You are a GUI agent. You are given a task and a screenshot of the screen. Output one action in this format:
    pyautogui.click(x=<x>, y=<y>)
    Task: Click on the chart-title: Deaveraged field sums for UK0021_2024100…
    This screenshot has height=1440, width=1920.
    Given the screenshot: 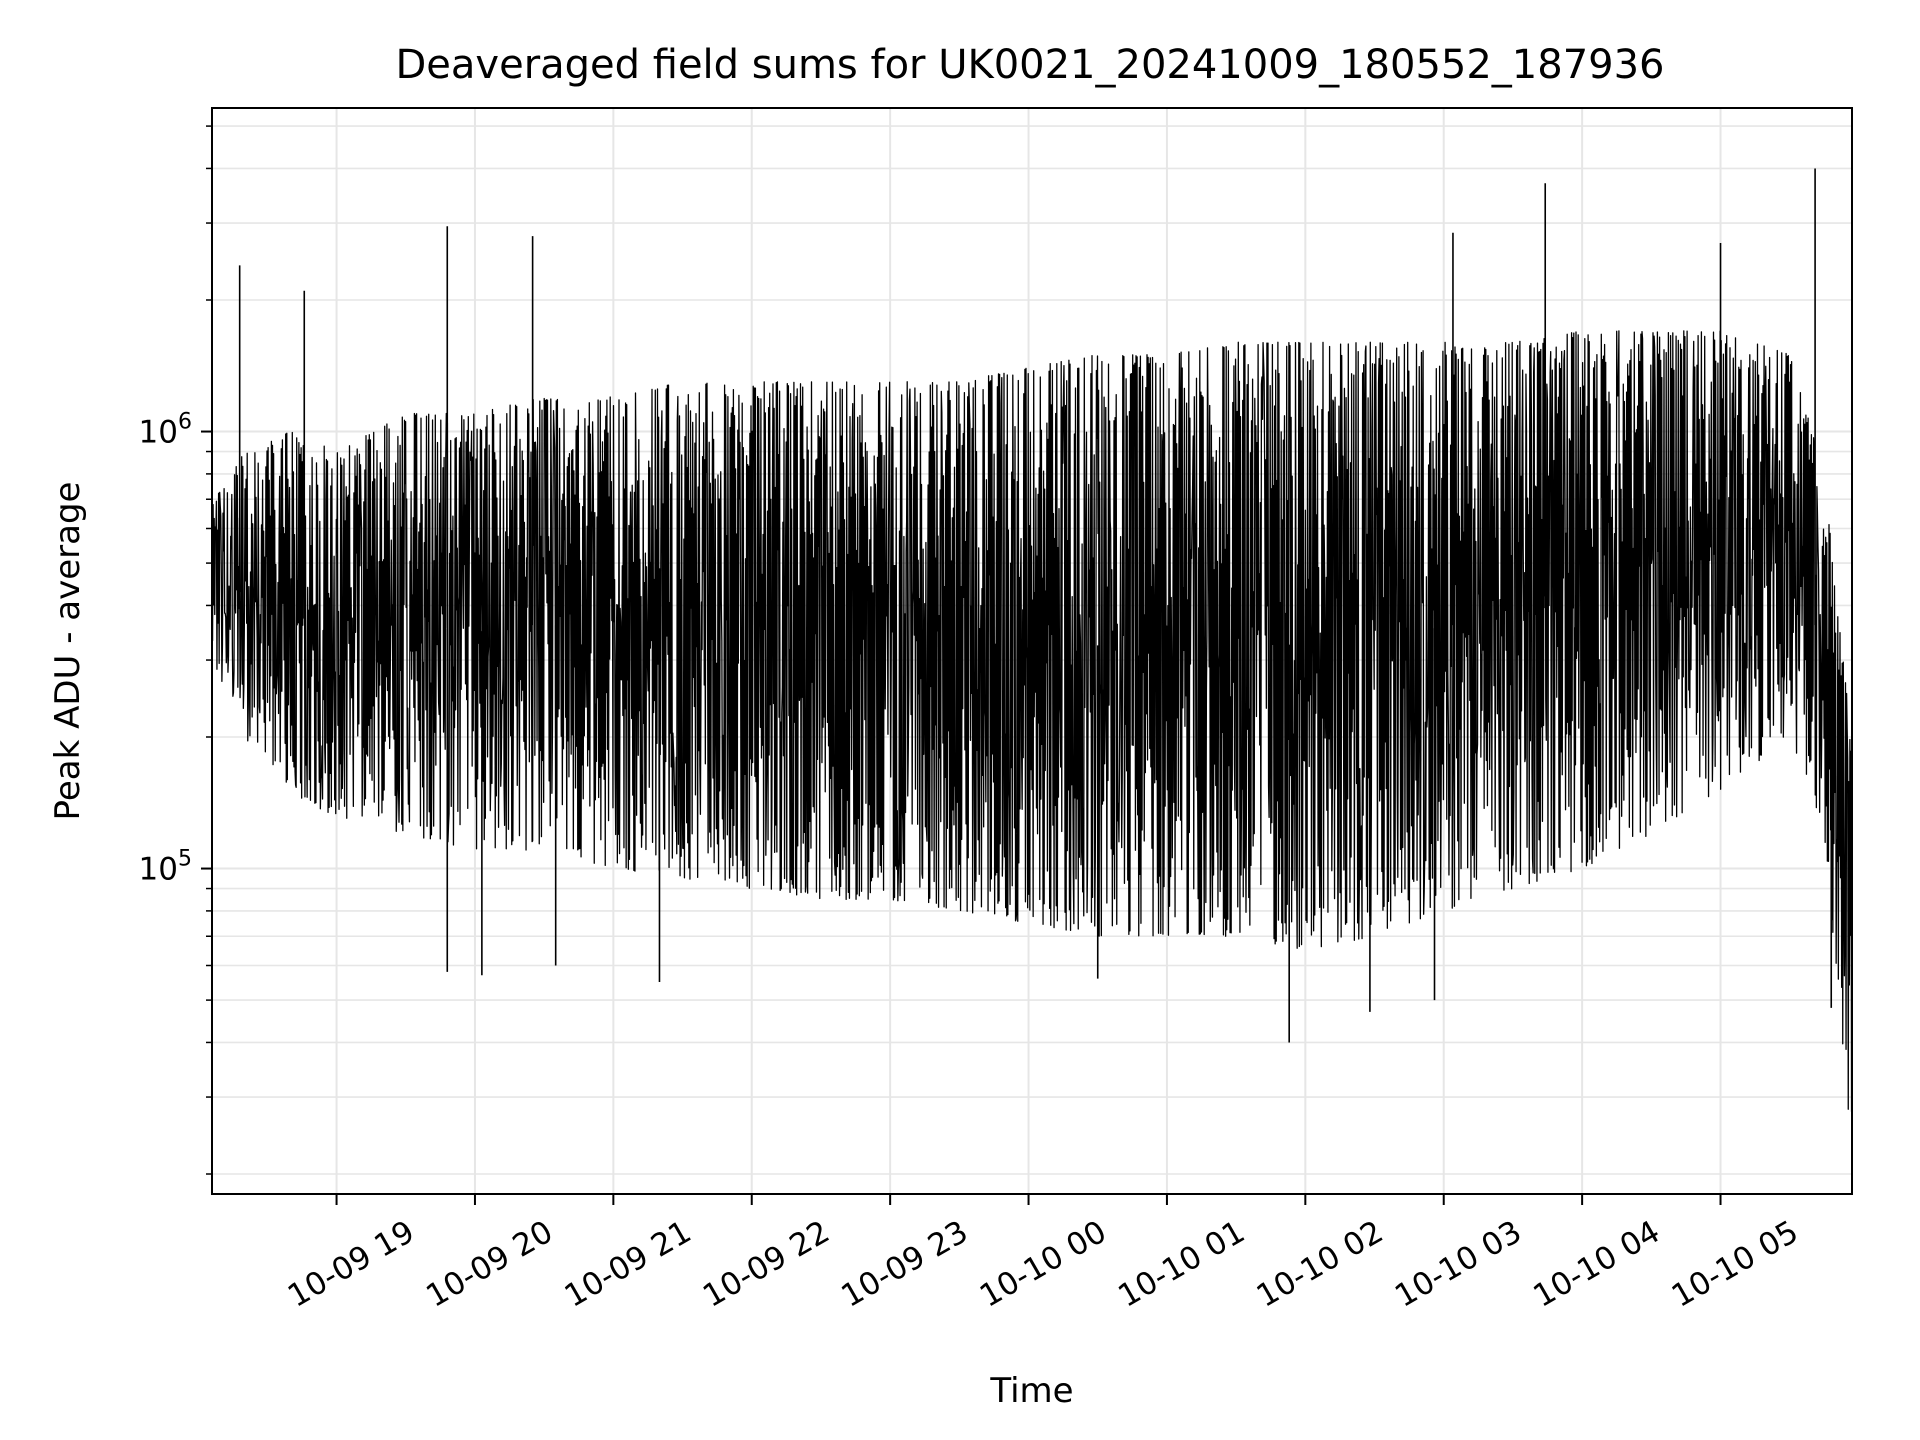 What is the action you would take?
    pyautogui.click(x=1029, y=65)
    